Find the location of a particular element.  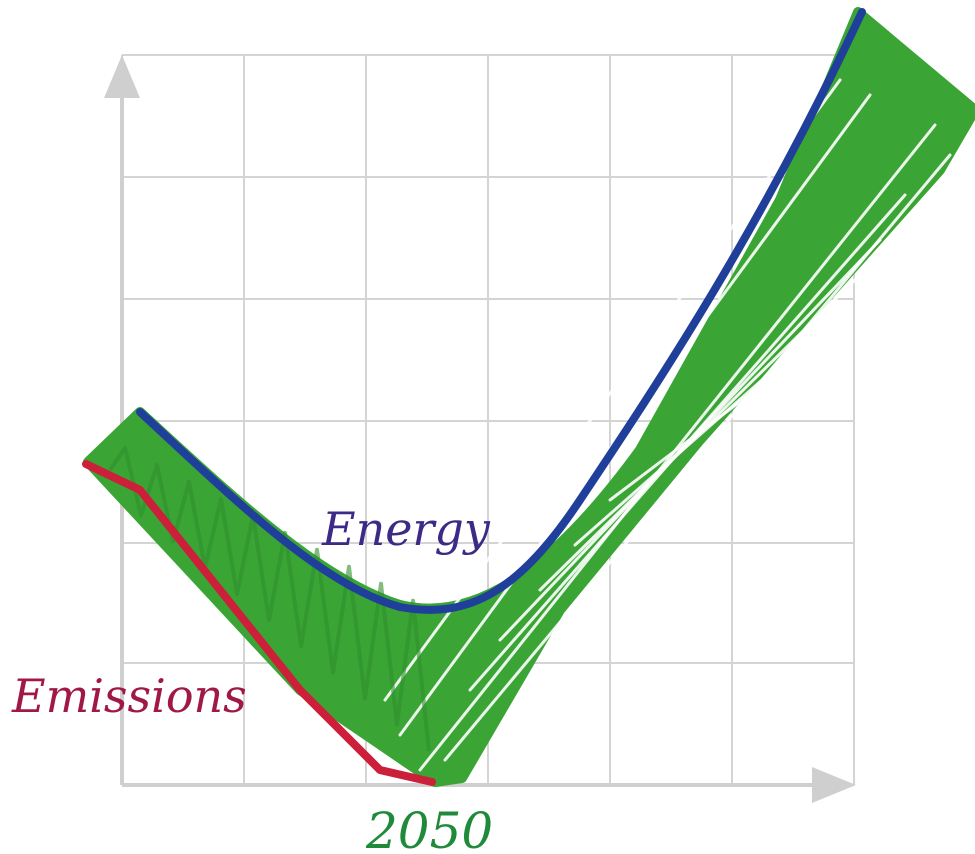

fill-scribble-zigzag is located at coordinates (269, 598).